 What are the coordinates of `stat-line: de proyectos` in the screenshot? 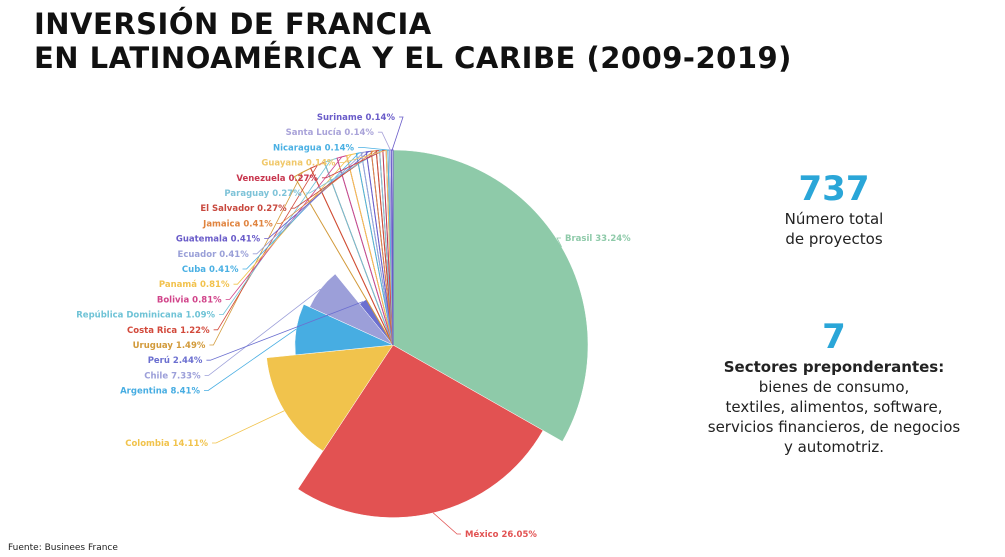 It's located at (833, 239).